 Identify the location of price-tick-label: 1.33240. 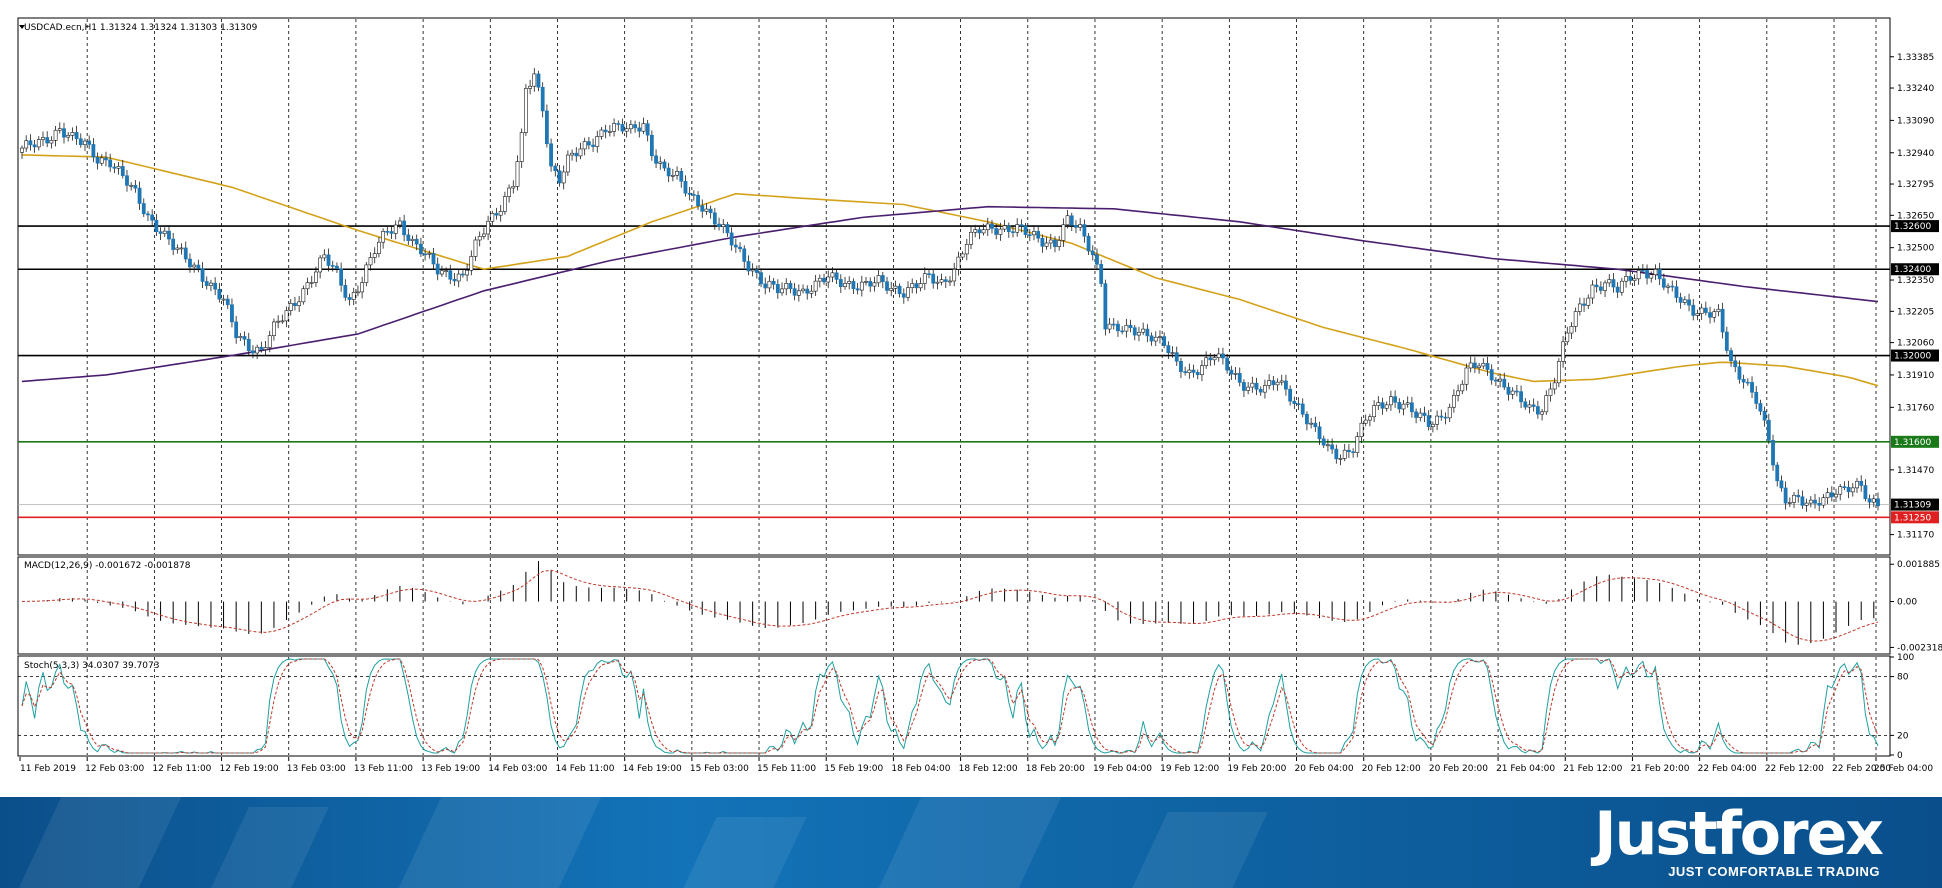
(1915, 89).